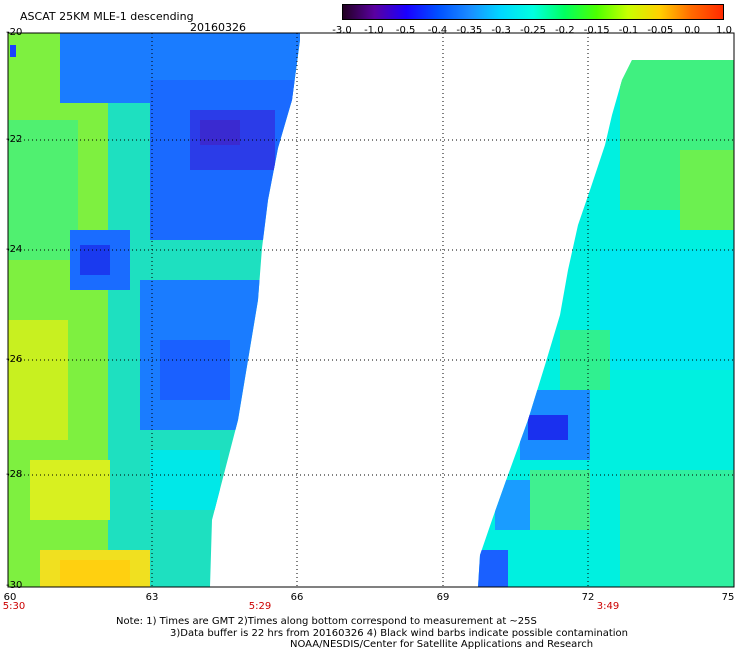  Describe the element at coordinates (728, 597) in the screenshot. I see `lon-tick: 75` at that location.